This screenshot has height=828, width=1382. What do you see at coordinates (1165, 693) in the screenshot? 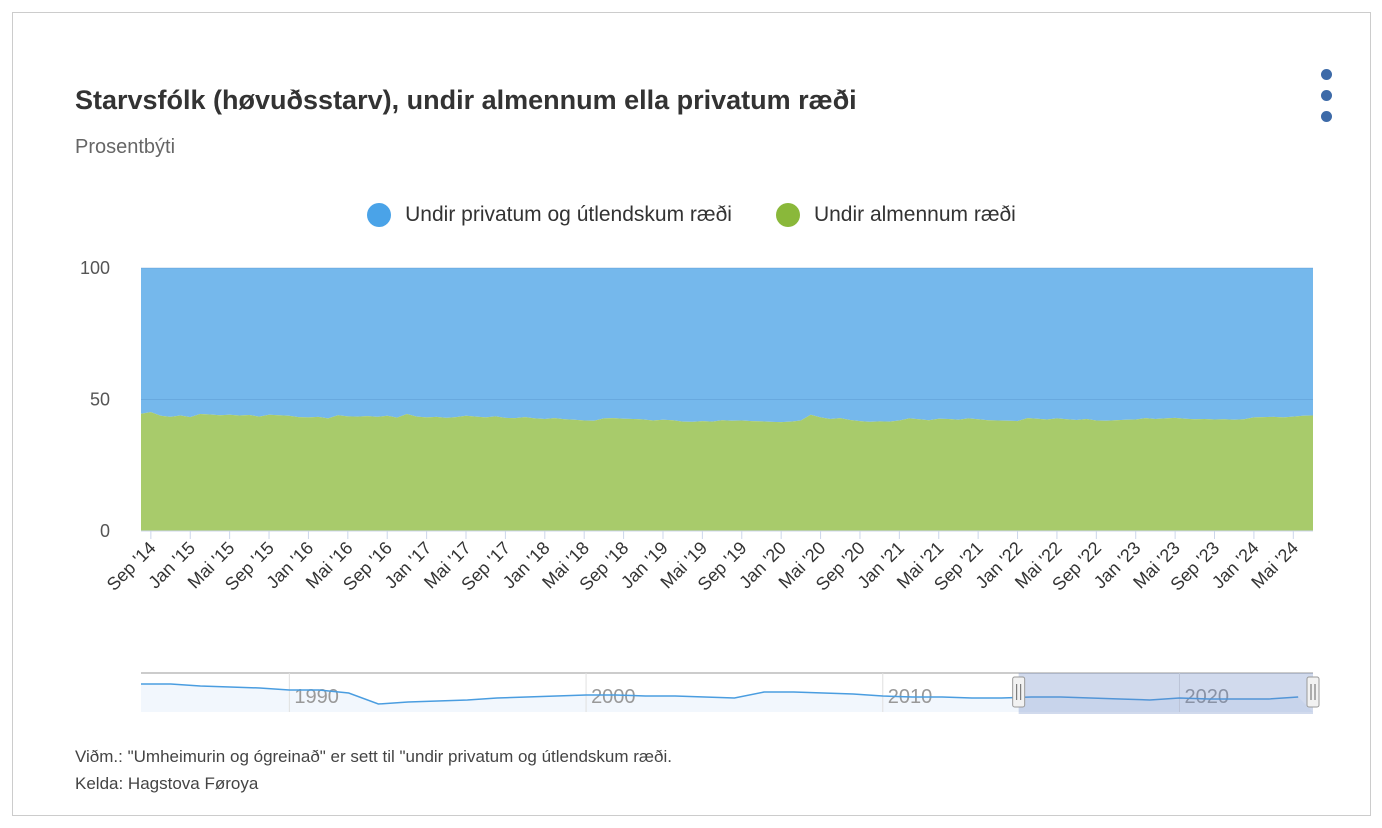
I see `navigator-selection` at bounding box center [1165, 693].